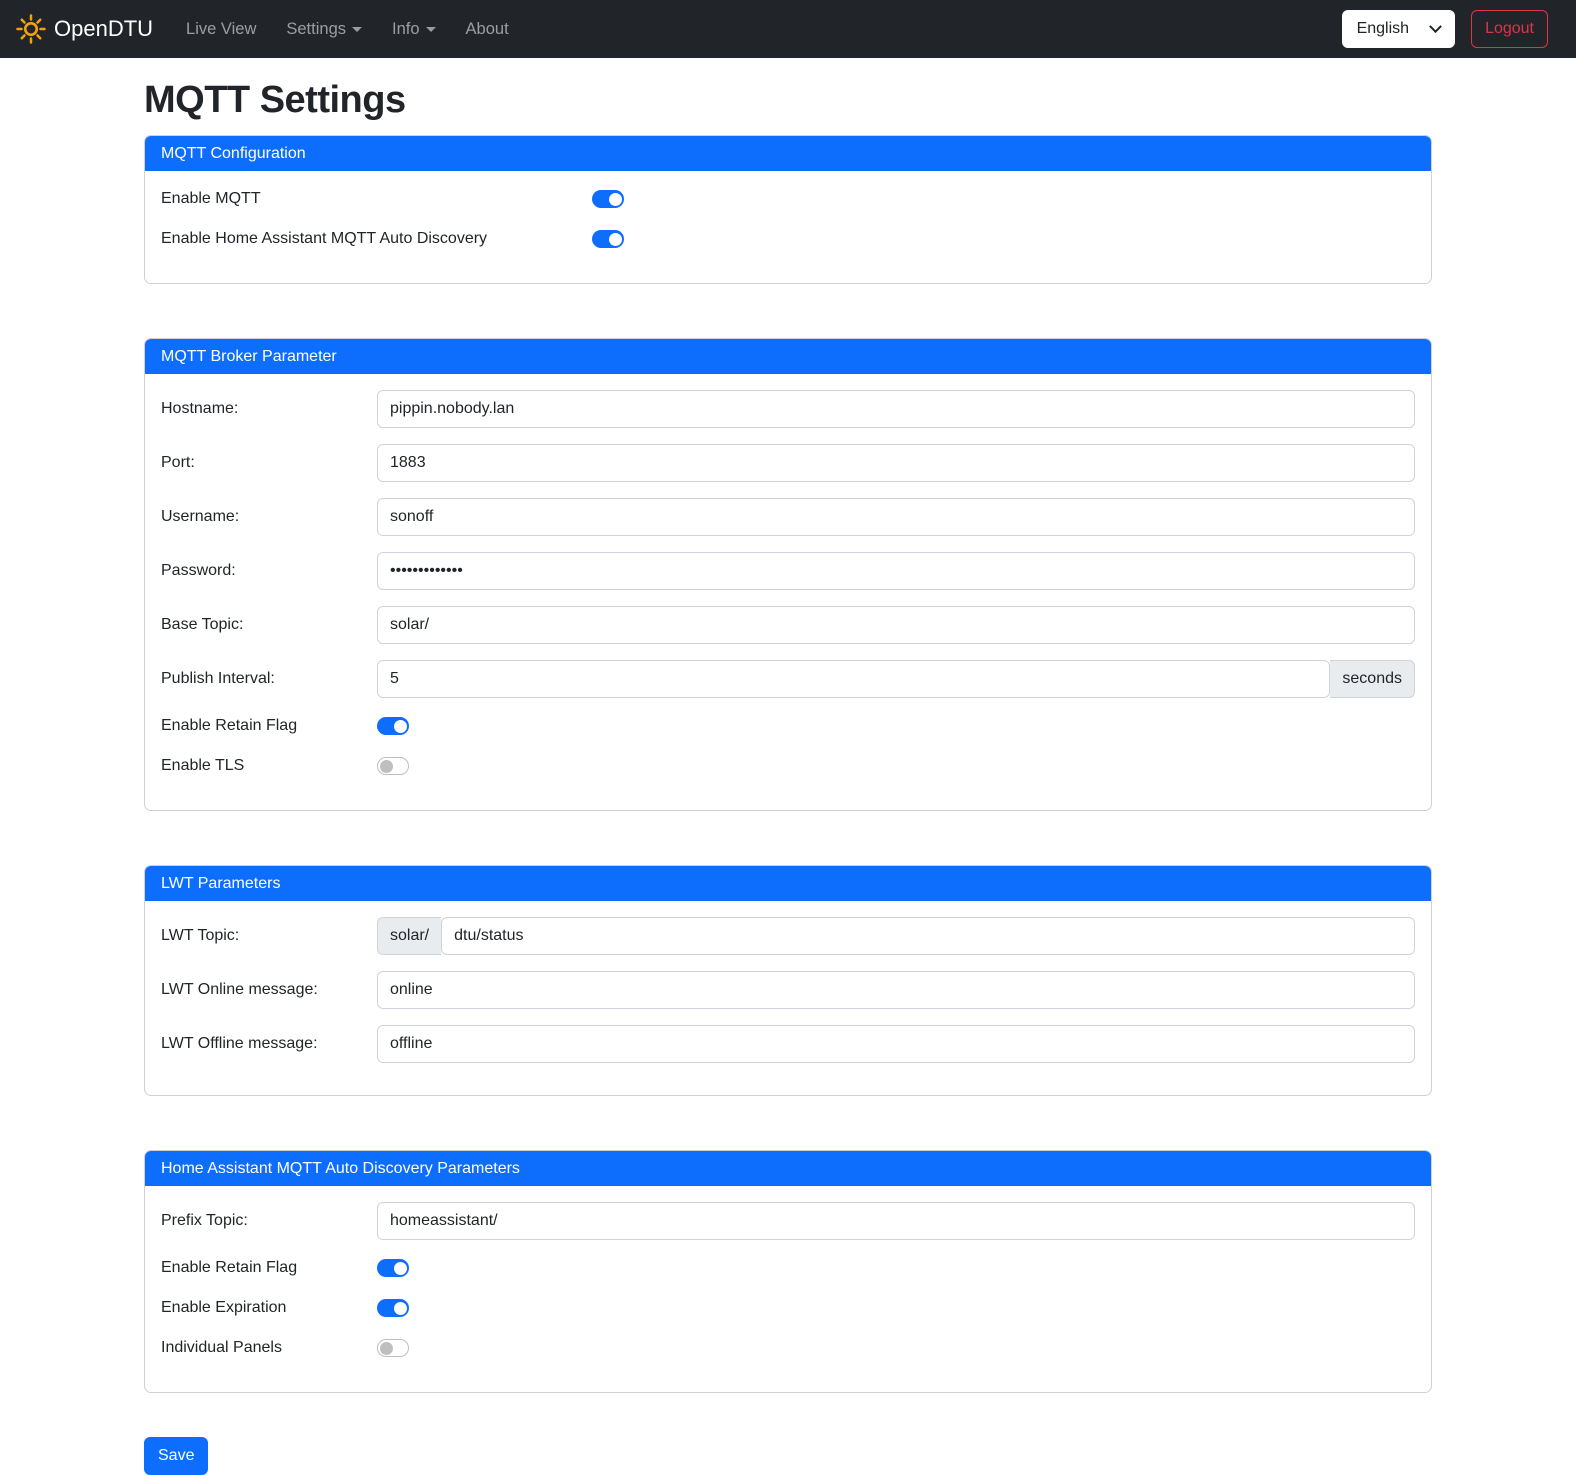 Image resolution: width=1576 pixels, height=1475 pixels. Describe the element at coordinates (1383, 28) in the screenshot. I see `language-select-value: English` at that location.